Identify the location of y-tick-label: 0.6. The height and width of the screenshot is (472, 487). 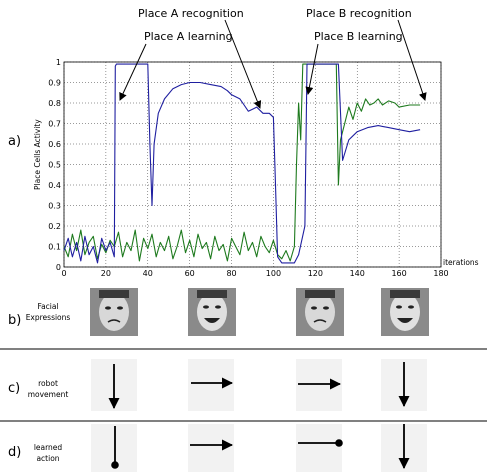
(54, 144).